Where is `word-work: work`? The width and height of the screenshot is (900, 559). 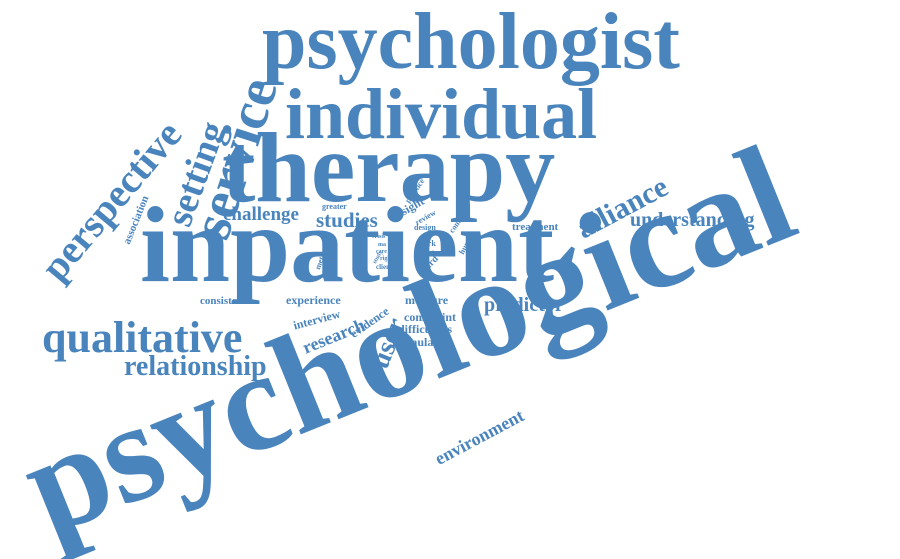 word-work: work is located at coordinates (427, 244).